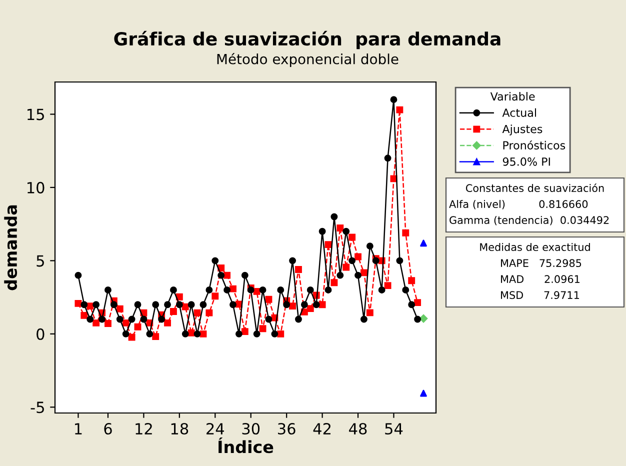  What do you see at coordinates (540, 279) in the screenshot?
I see `text: MAD 2.0961` at bounding box center [540, 279].